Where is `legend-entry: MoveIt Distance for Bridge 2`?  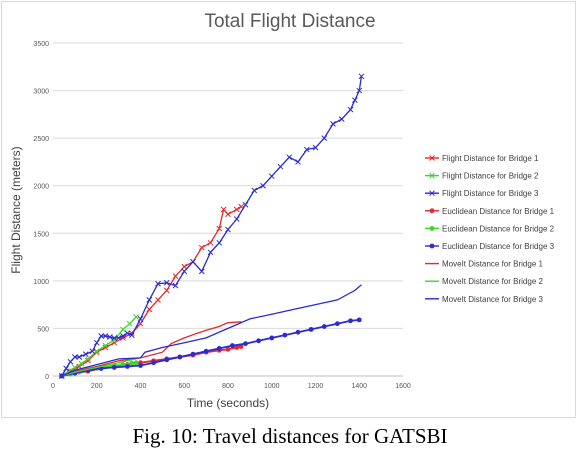
legend-entry: MoveIt Distance for Bridge 2 is located at coordinates (484, 281).